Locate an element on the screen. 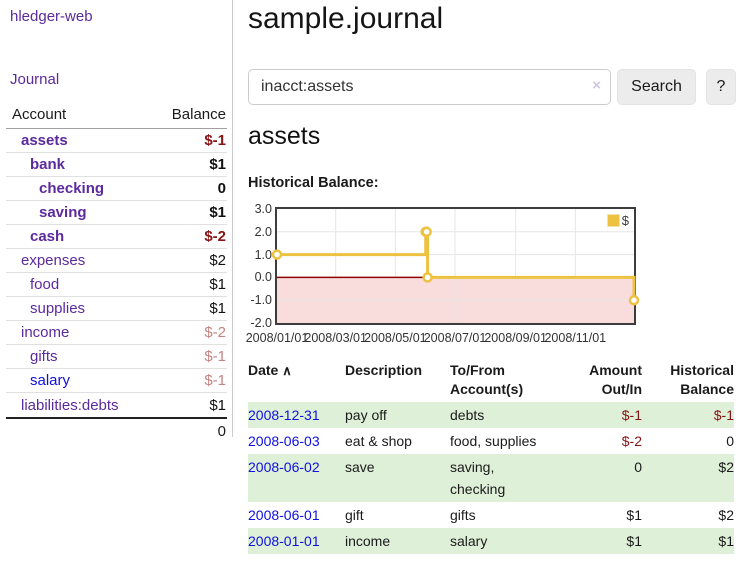 The width and height of the screenshot is (742, 582). account-row: assets $-1 is located at coordinates (116, 141).